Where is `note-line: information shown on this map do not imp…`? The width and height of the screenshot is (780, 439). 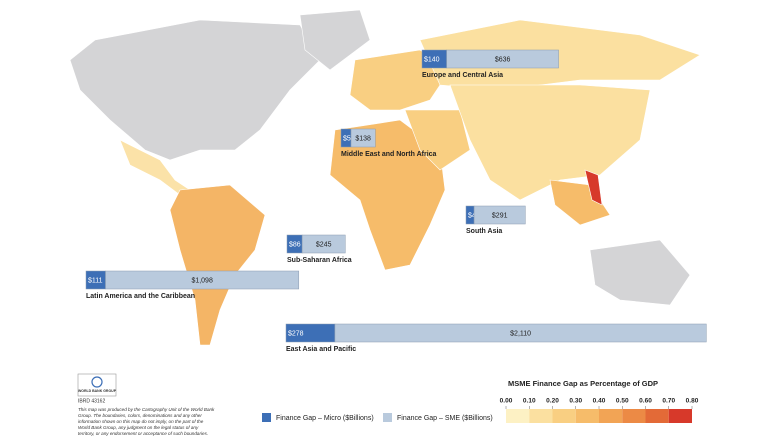
note-line: information shown on this map do not imp… is located at coordinates (141, 421).